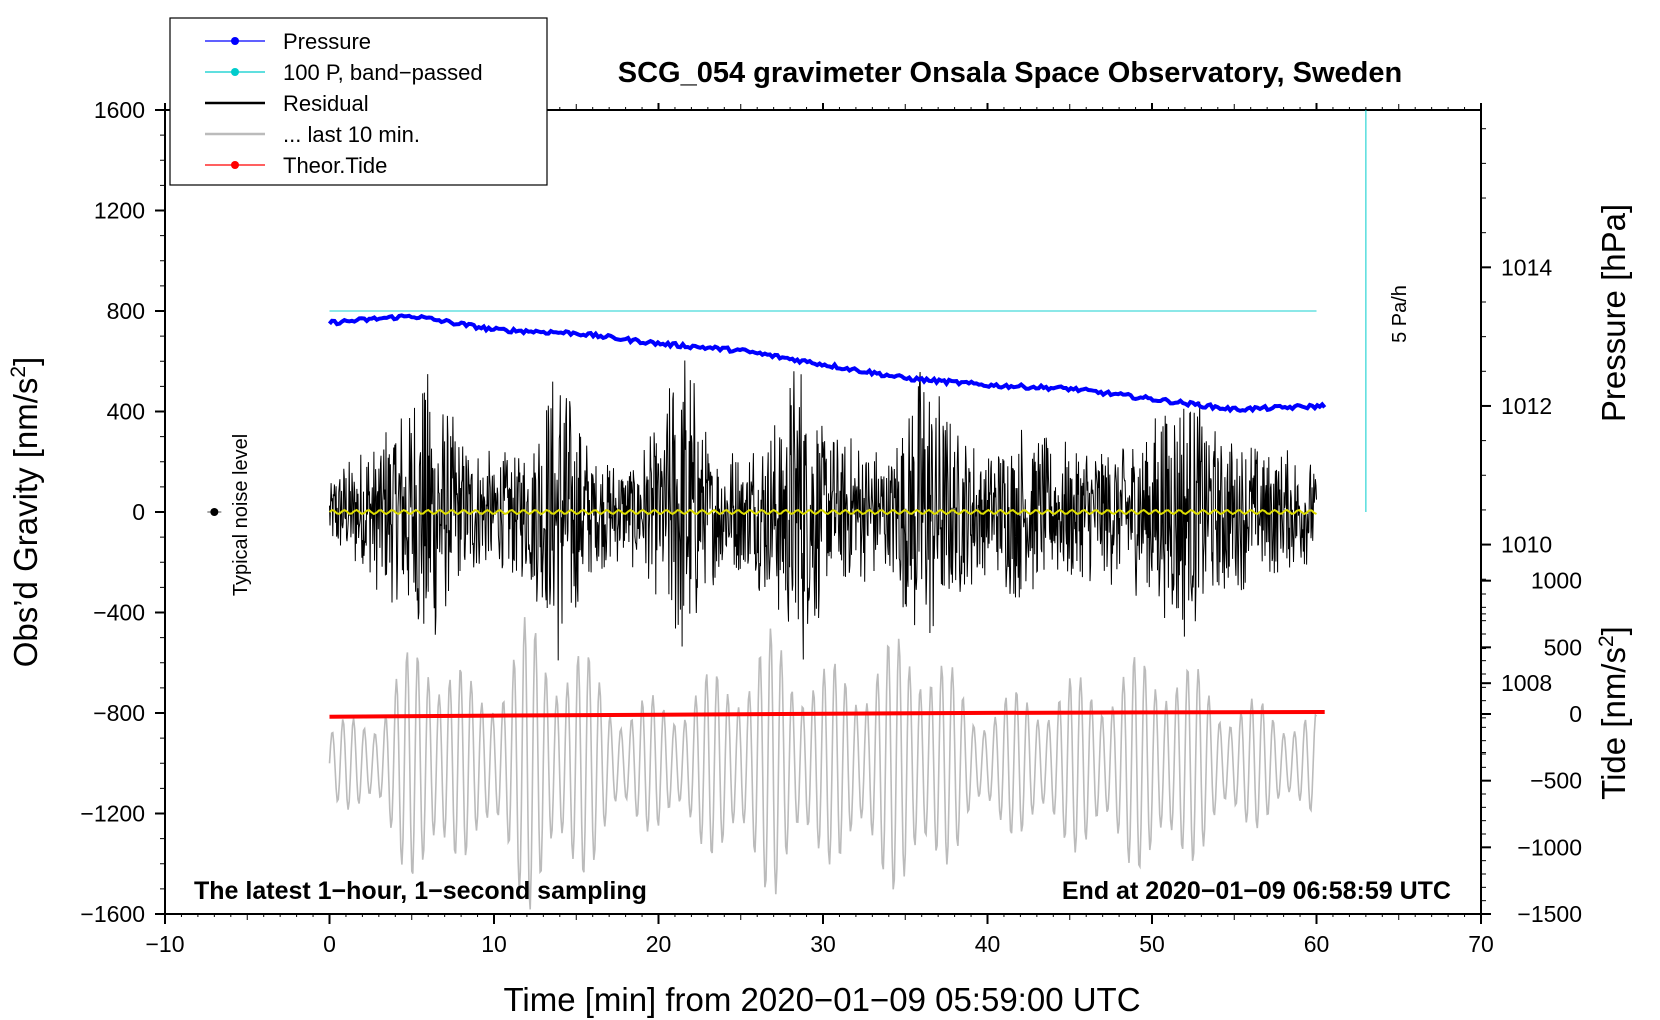 This screenshot has width=1660, height=1020. Describe the element at coordinates (1613, 630) in the screenshot. I see `y-axis-tide-title-close: ]` at that location.